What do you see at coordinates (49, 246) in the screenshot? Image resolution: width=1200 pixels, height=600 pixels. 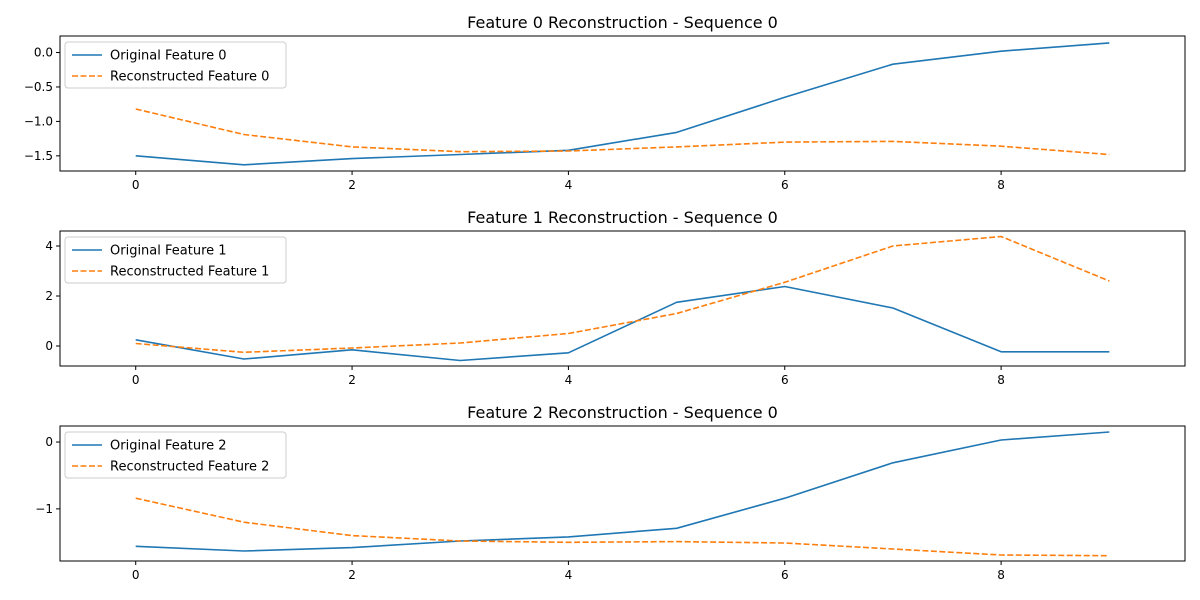 I see `y-tick-label: 4` at bounding box center [49, 246].